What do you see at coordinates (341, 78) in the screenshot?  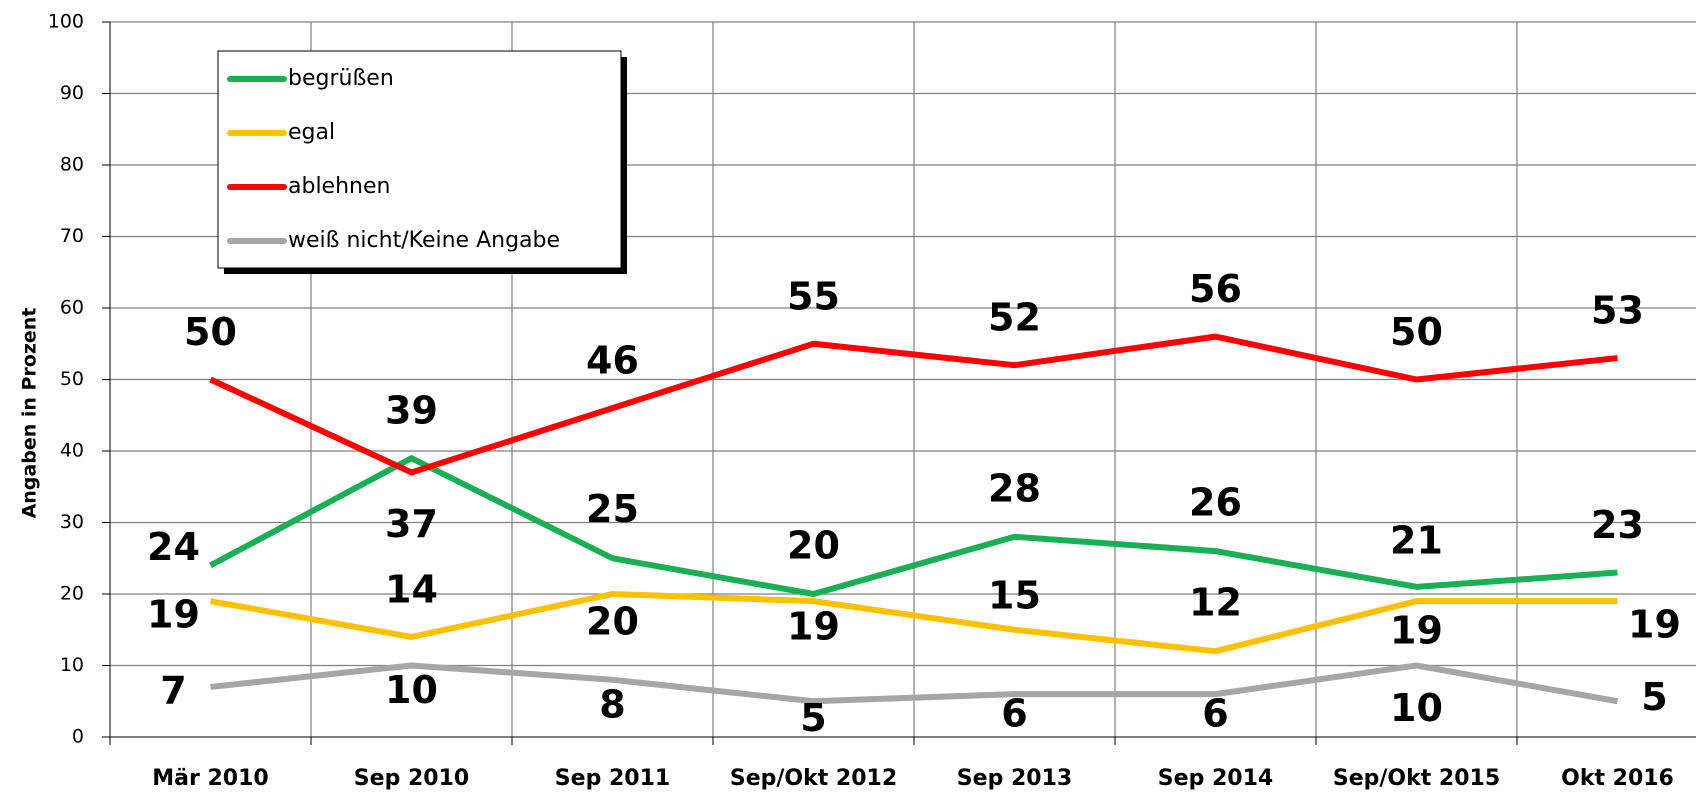 I see `legend-label: begrüßen` at bounding box center [341, 78].